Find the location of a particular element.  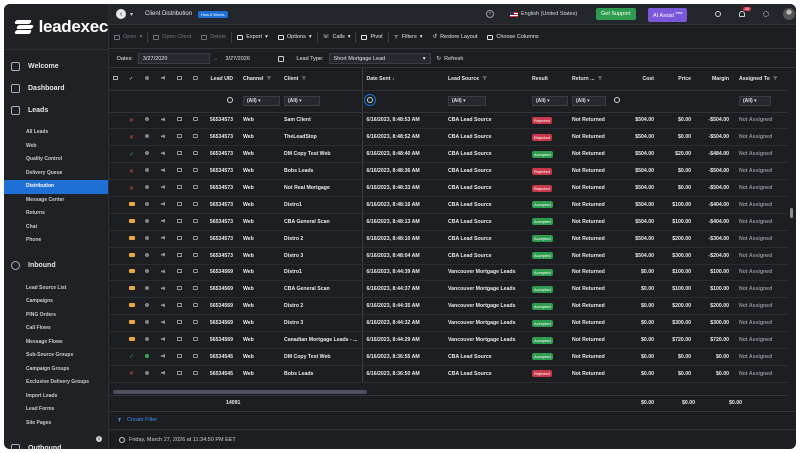

channel-header: Channel is located at coordinates (259, 79).